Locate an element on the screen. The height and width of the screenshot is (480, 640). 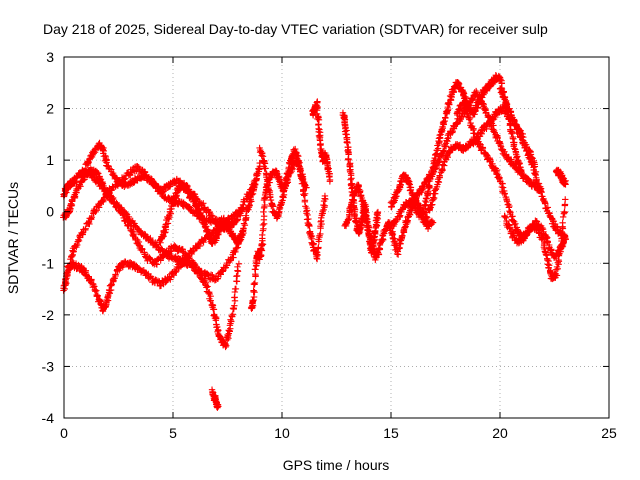
y-tick-label: -3 is located at coordinates (48, 366).